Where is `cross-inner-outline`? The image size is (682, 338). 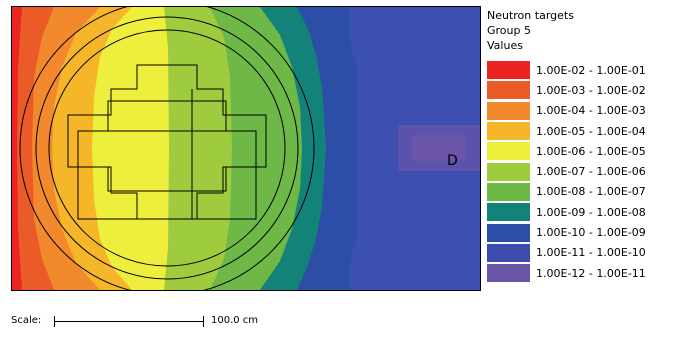
cross-inner-outline is located at coordinates (167, 146).